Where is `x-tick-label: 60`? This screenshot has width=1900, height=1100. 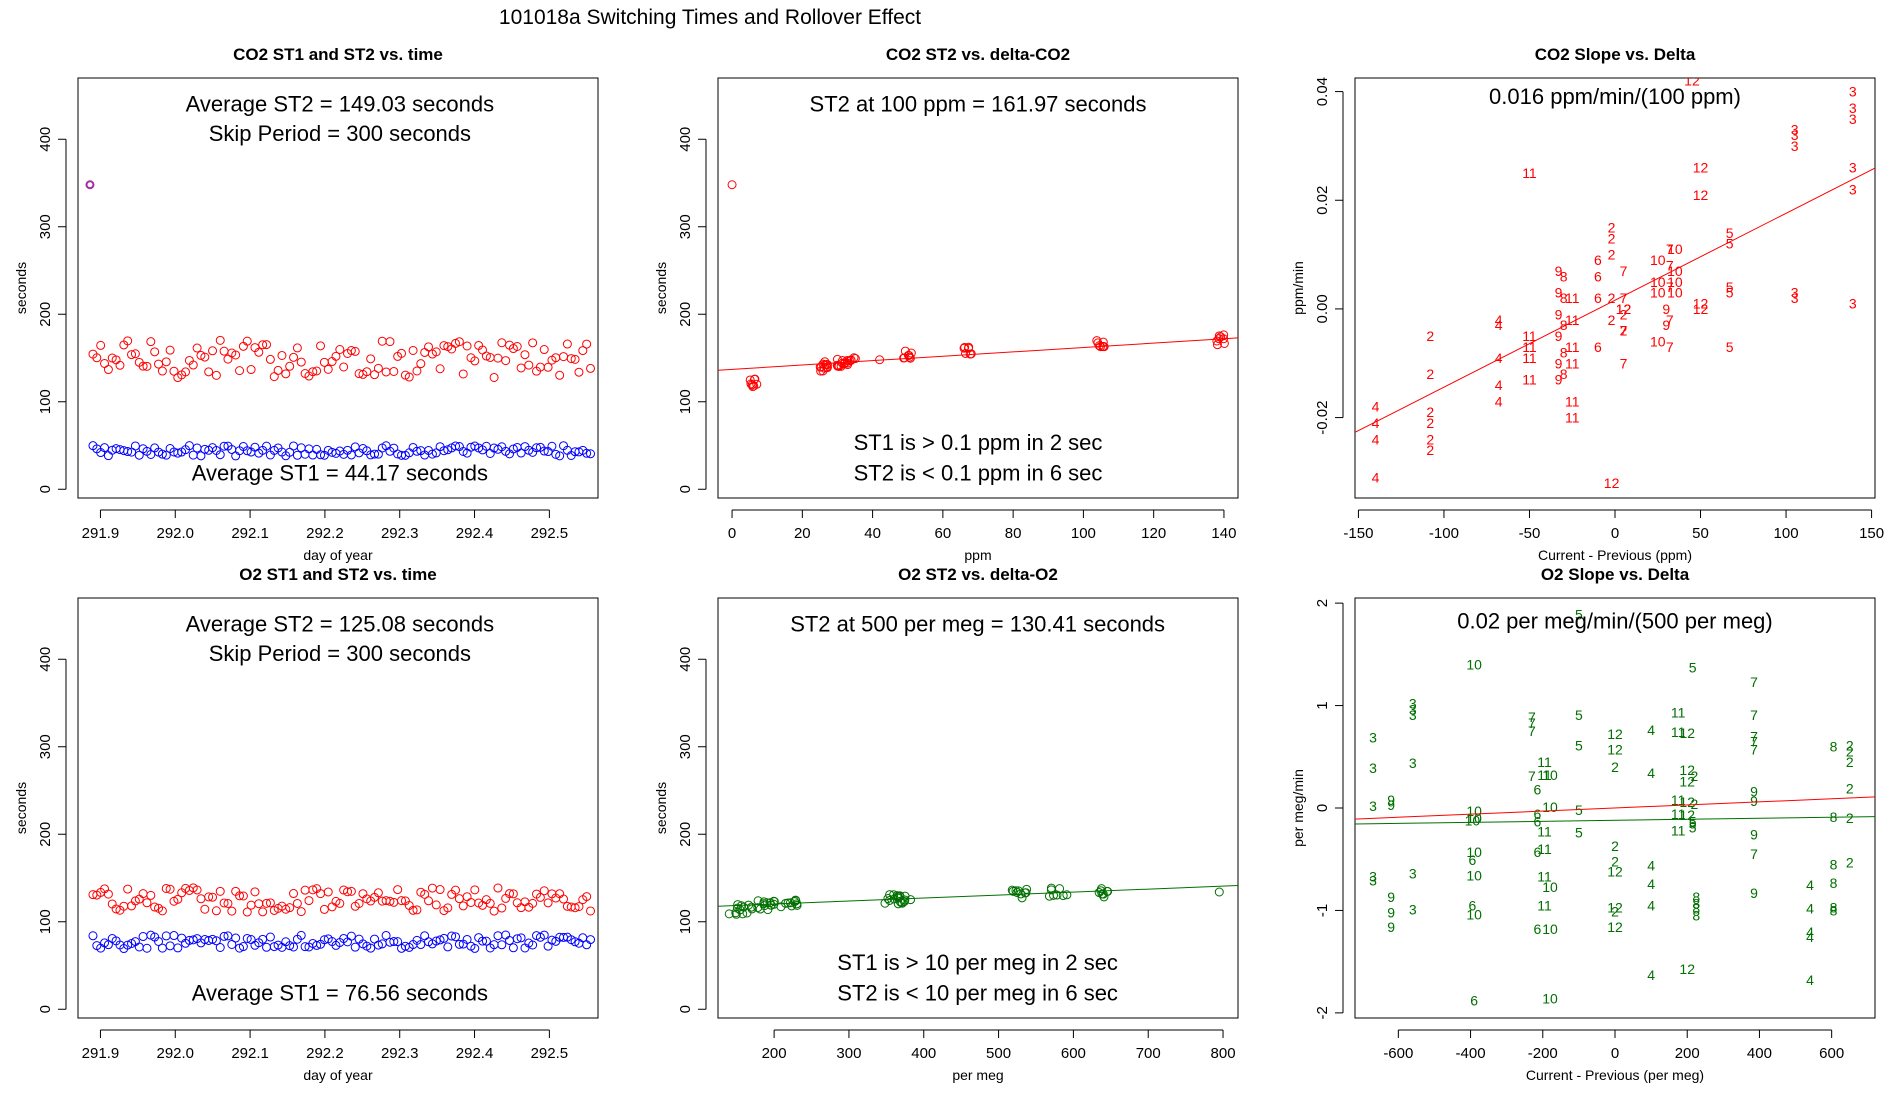 x-tick-label: 60 is located at coordinates (943, 533).